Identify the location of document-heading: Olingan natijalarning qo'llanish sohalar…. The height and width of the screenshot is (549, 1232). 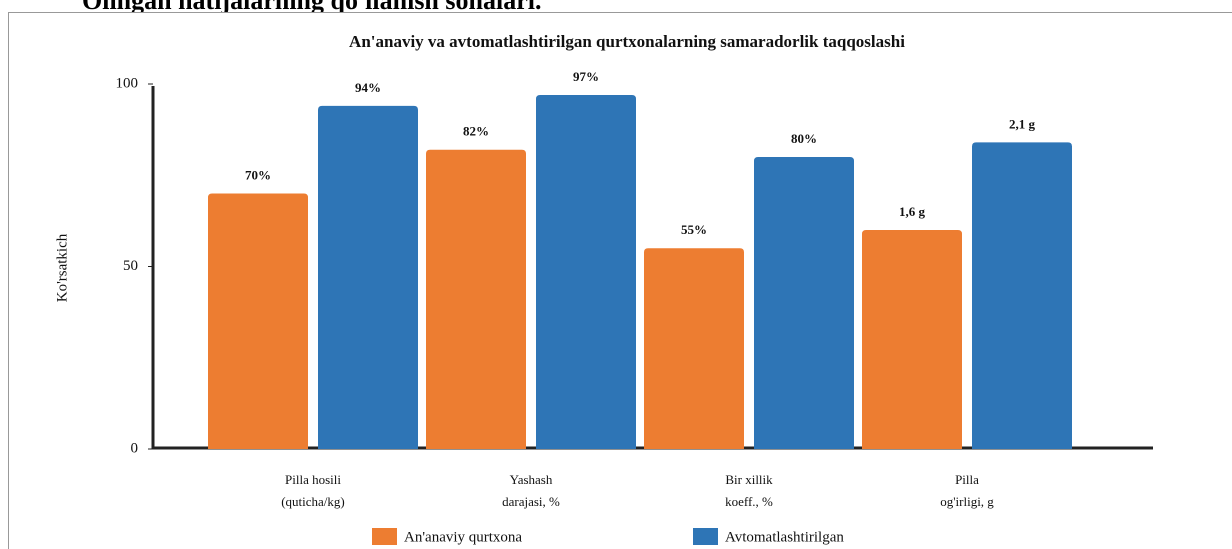
(312, 7).